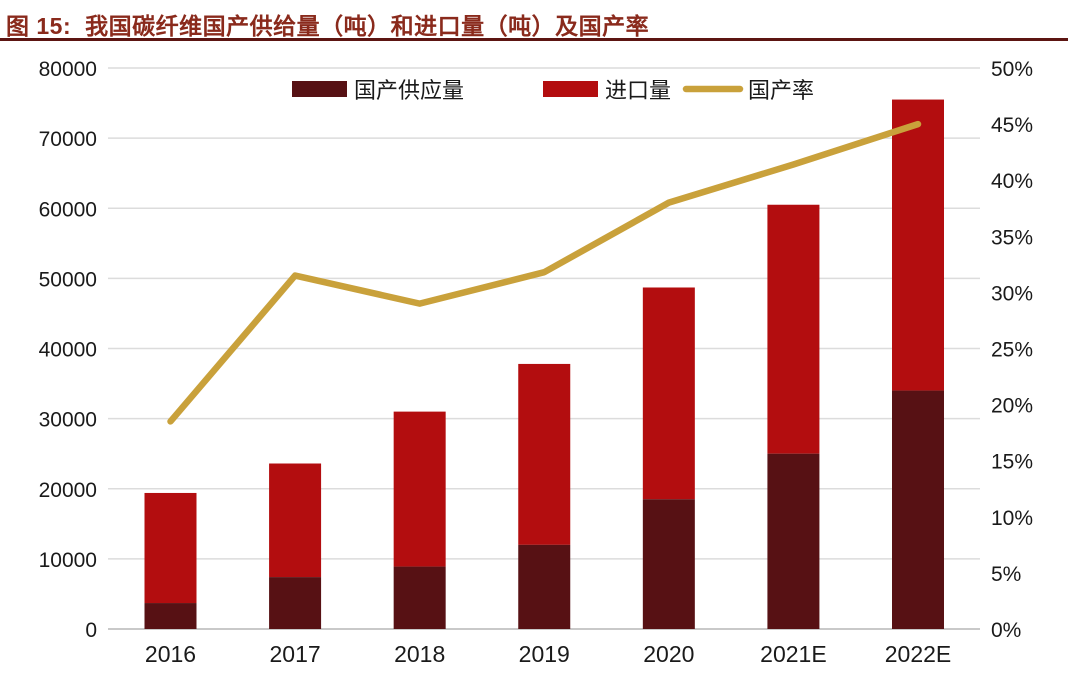 This screenshot has width=1068, height=678. What do you see at coordinates (544, 654) in the screenshot?
I see `x-axis-category-label: 2019` at bounding box center [544, 654].